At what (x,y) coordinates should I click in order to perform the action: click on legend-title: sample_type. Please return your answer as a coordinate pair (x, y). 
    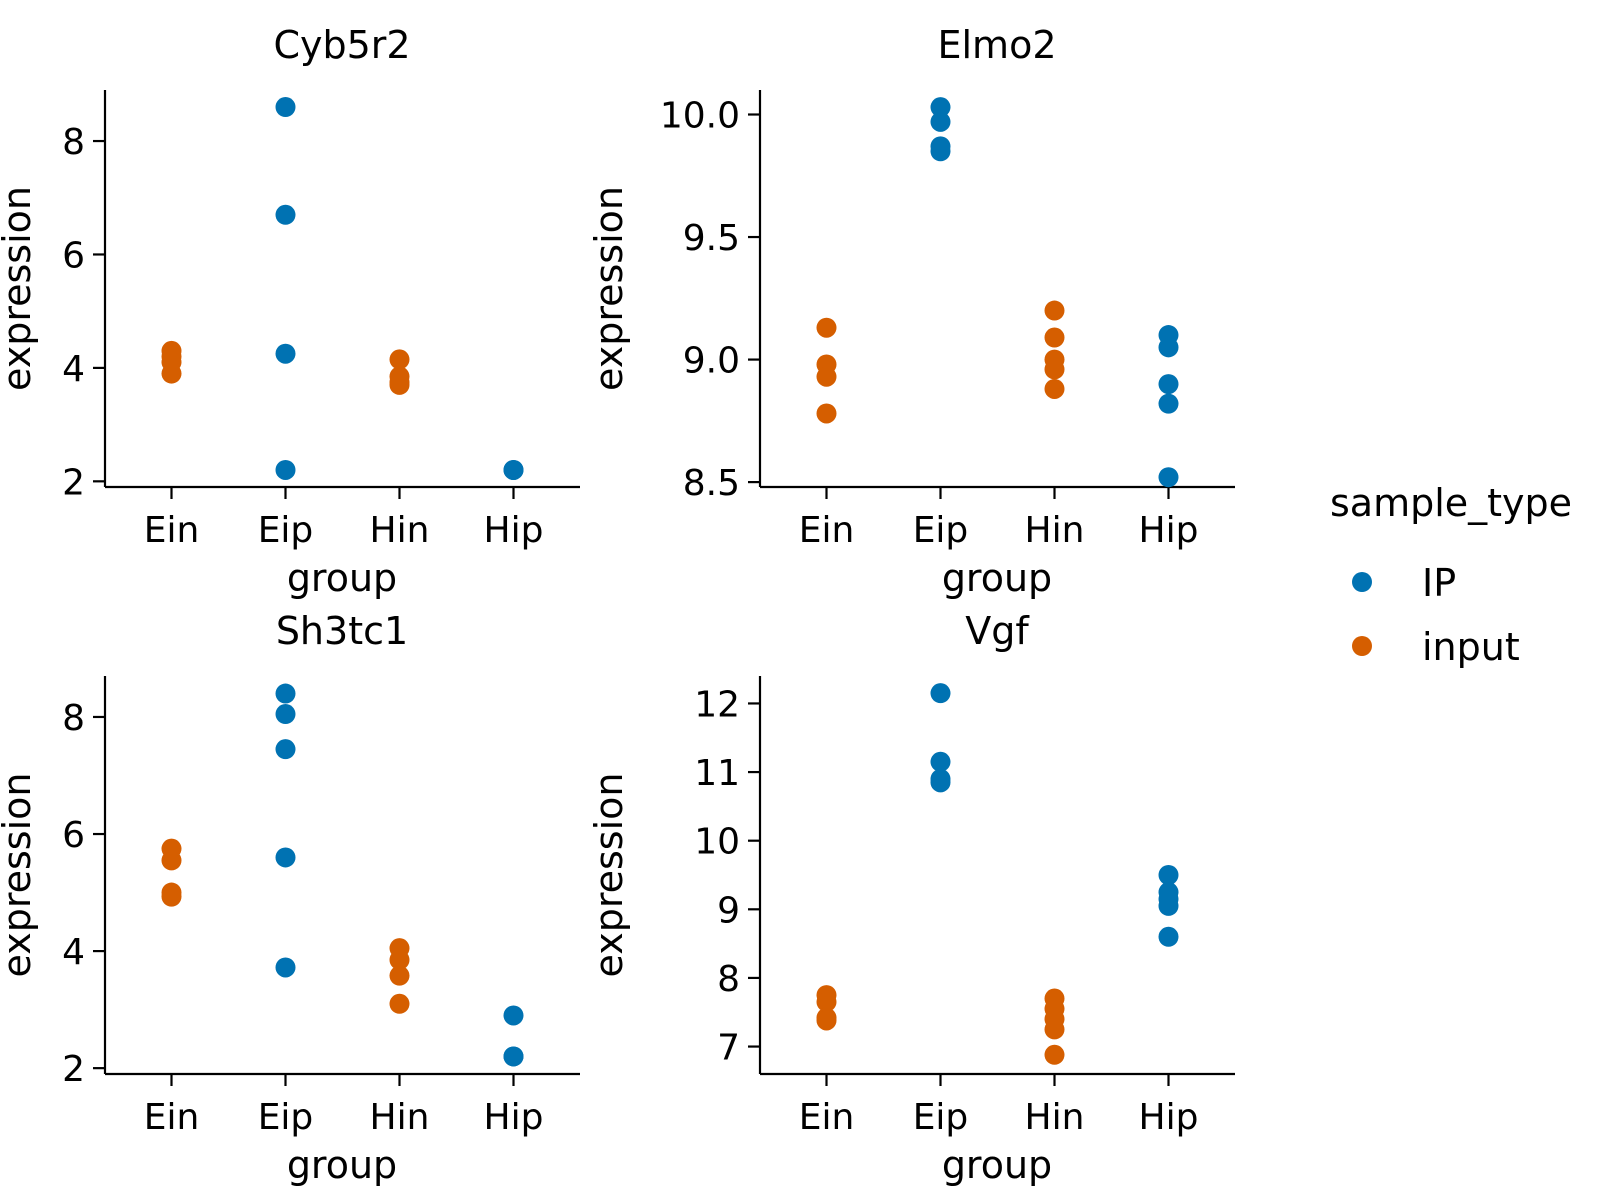
    Looking at the image, I should click on (1451, 503).